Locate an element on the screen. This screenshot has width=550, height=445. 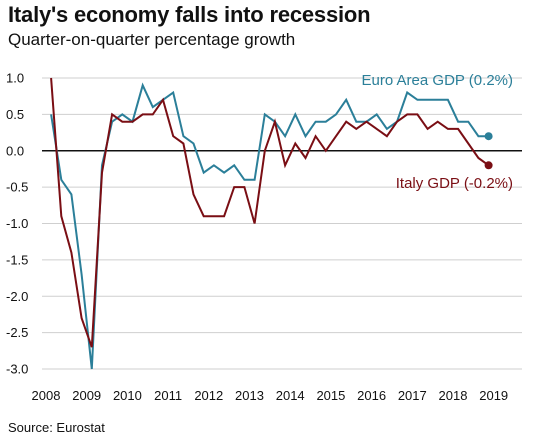
italy-label: Italy GDP (-0.2%) is located at coordinates (454, 183).